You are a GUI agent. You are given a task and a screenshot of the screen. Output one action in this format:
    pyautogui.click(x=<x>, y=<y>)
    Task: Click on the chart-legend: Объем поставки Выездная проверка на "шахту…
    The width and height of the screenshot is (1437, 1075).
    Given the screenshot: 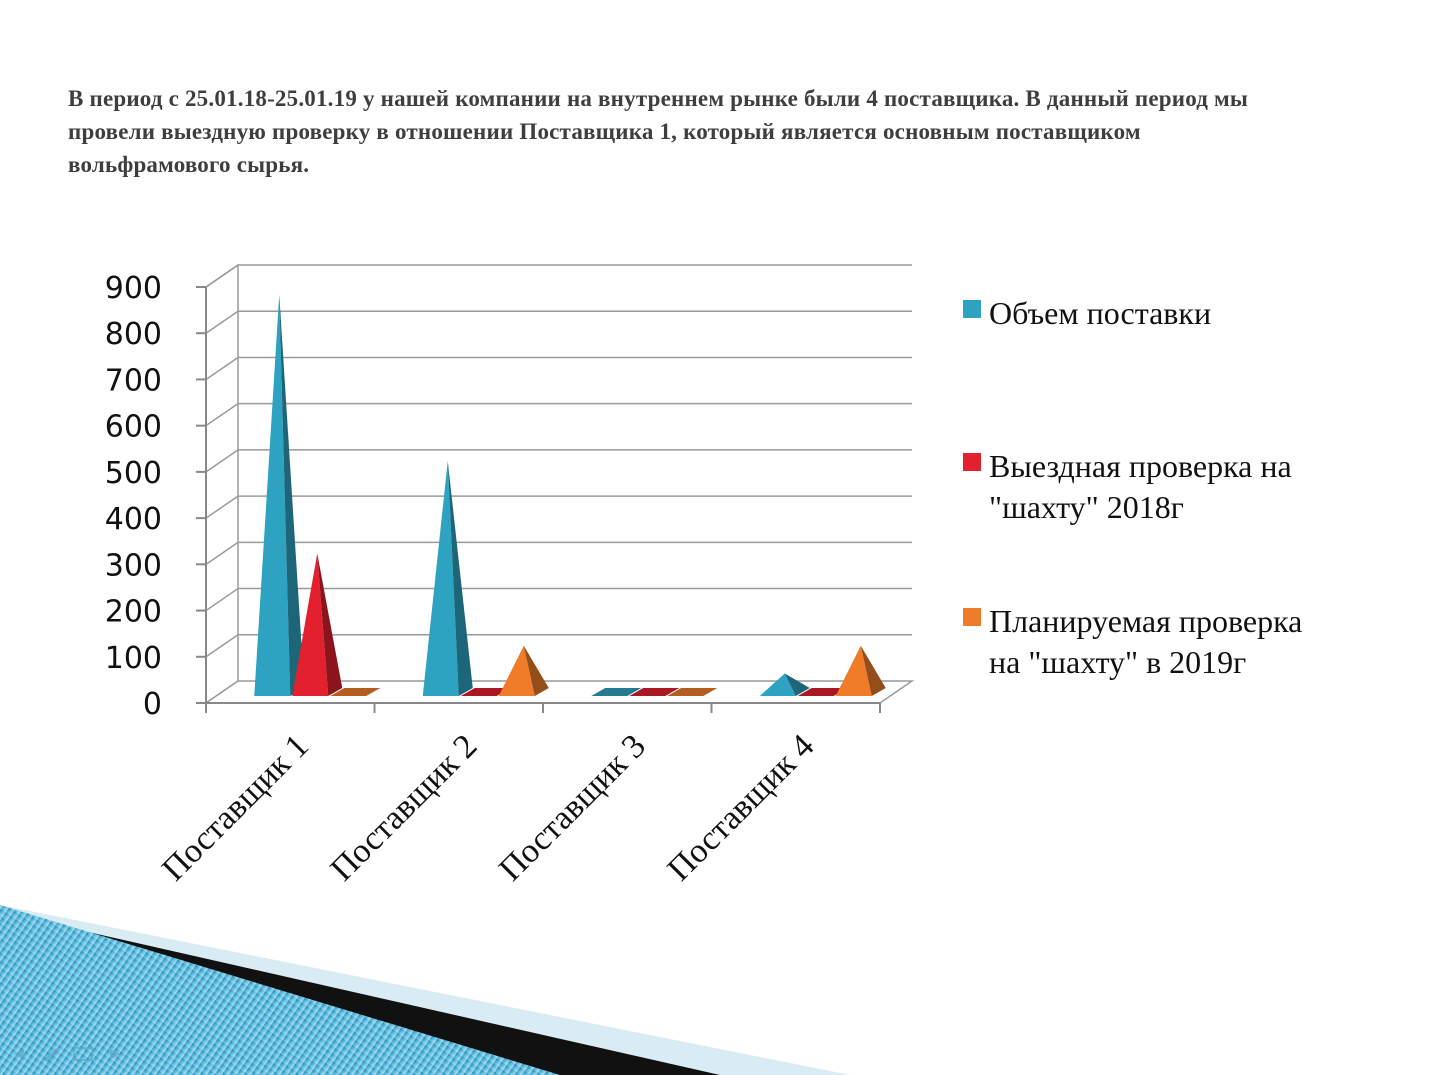 What is the action you would take?
    pyautogui.click(x=1132, y=487)
    